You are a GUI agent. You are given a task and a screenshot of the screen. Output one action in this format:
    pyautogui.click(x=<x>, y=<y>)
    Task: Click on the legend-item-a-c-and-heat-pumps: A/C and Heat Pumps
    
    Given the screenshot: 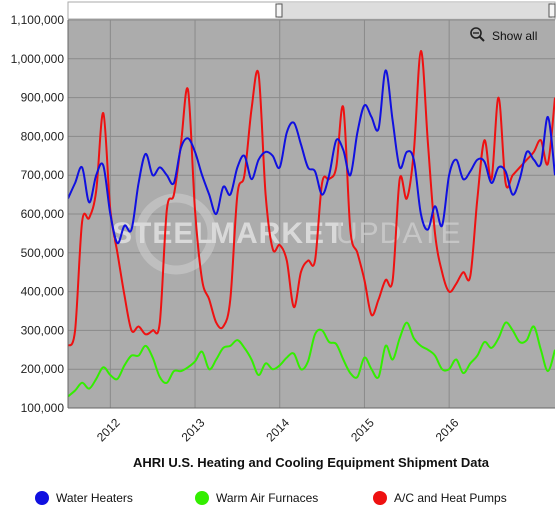 What is the action you would take?
    pyautogui.click(x=440, y=498)
    